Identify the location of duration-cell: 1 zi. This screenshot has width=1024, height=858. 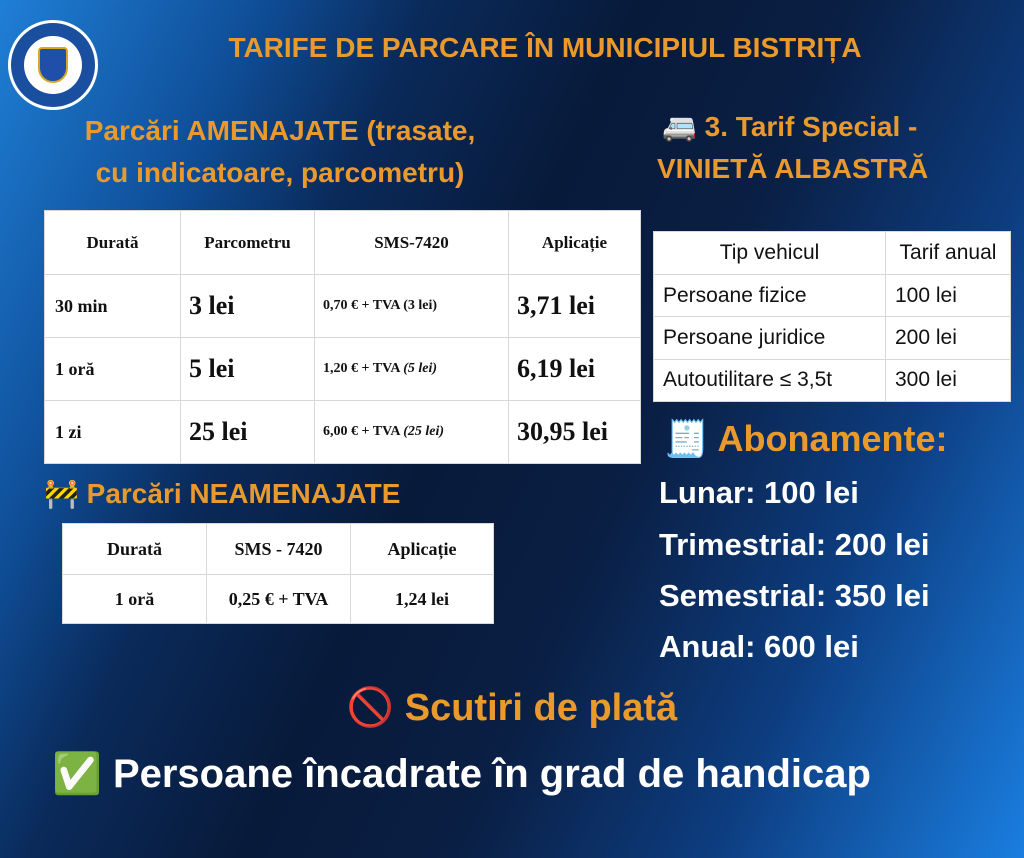
(112, 432).